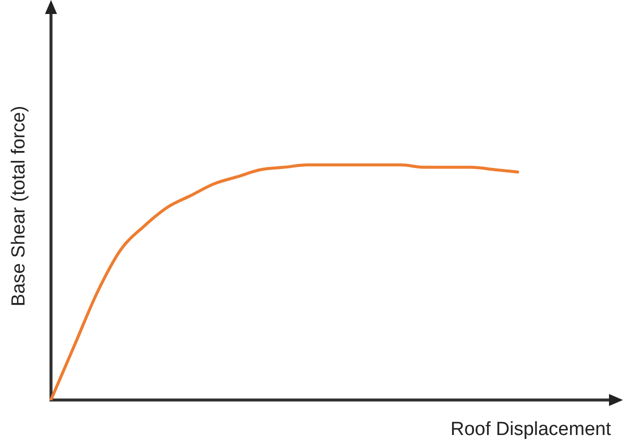 This screenshot has height=445, width=625. What do you see at coordinates (531, 429) in the screenshot?
I see `x-axis-title: Roof Displacement` at bounding box center [531, 429].